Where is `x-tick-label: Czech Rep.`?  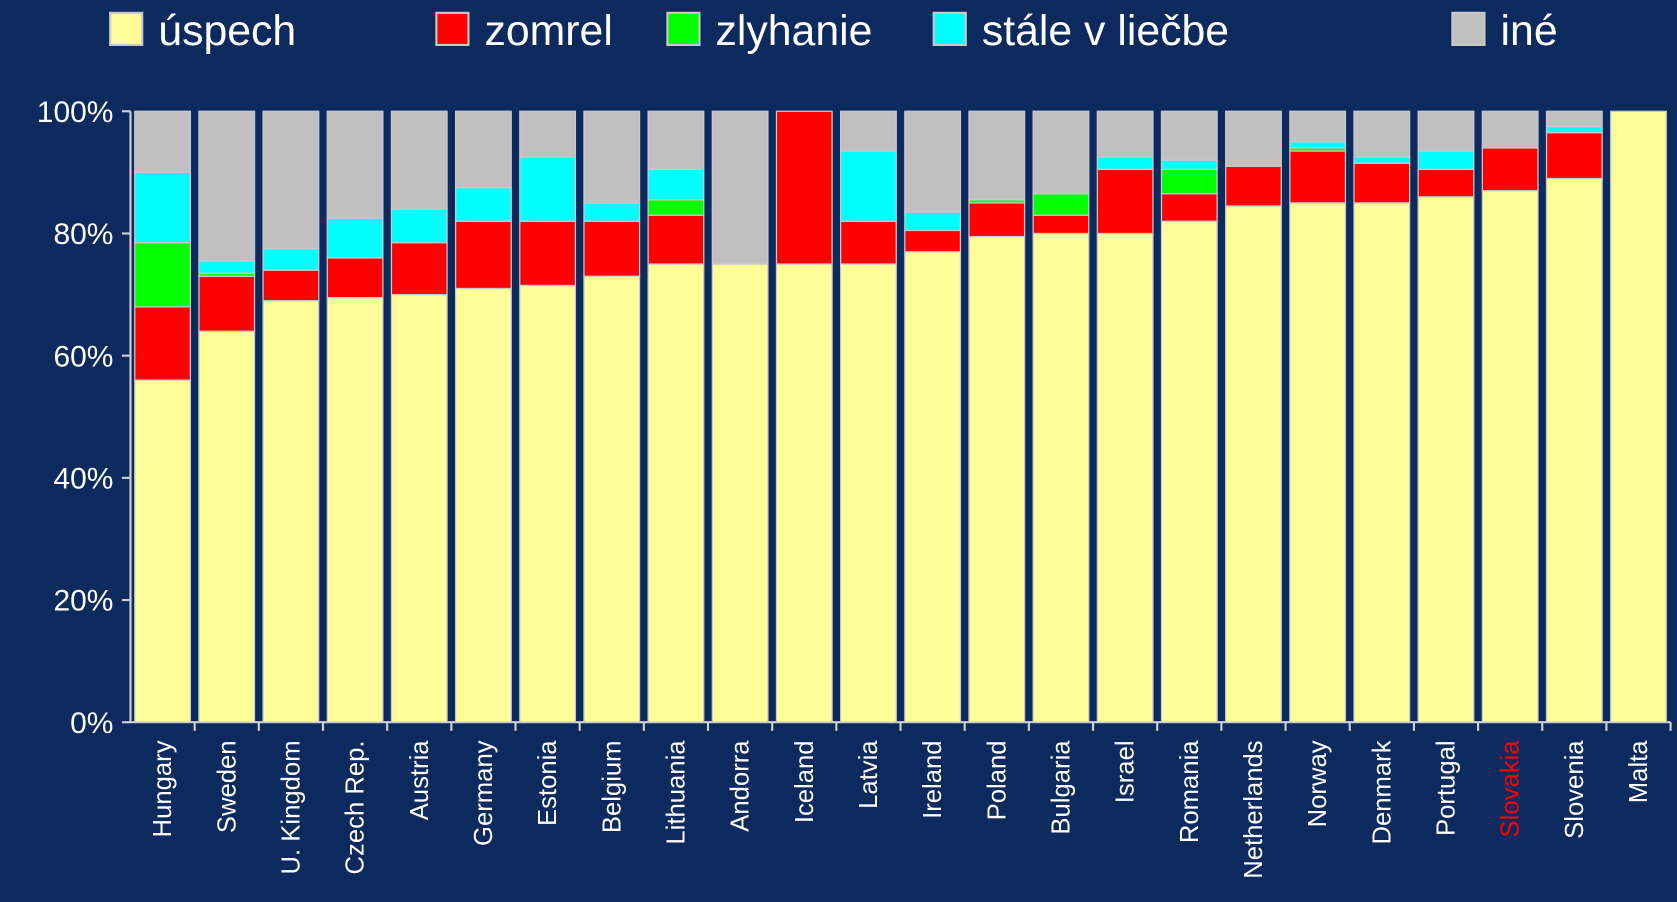 x-tick-label: Czech Rep. is located at coordinates (356, 807).